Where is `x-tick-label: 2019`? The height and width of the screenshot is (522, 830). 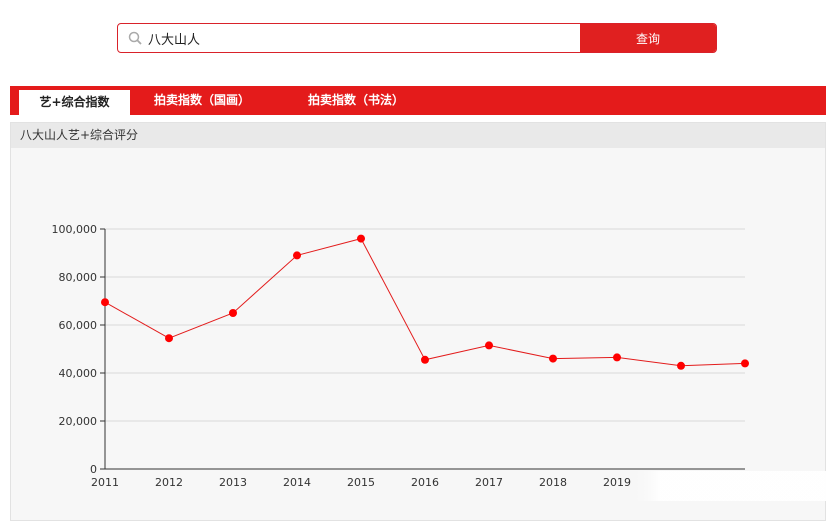 x-tick-label: 2019 is located at coordinates (617, 482).